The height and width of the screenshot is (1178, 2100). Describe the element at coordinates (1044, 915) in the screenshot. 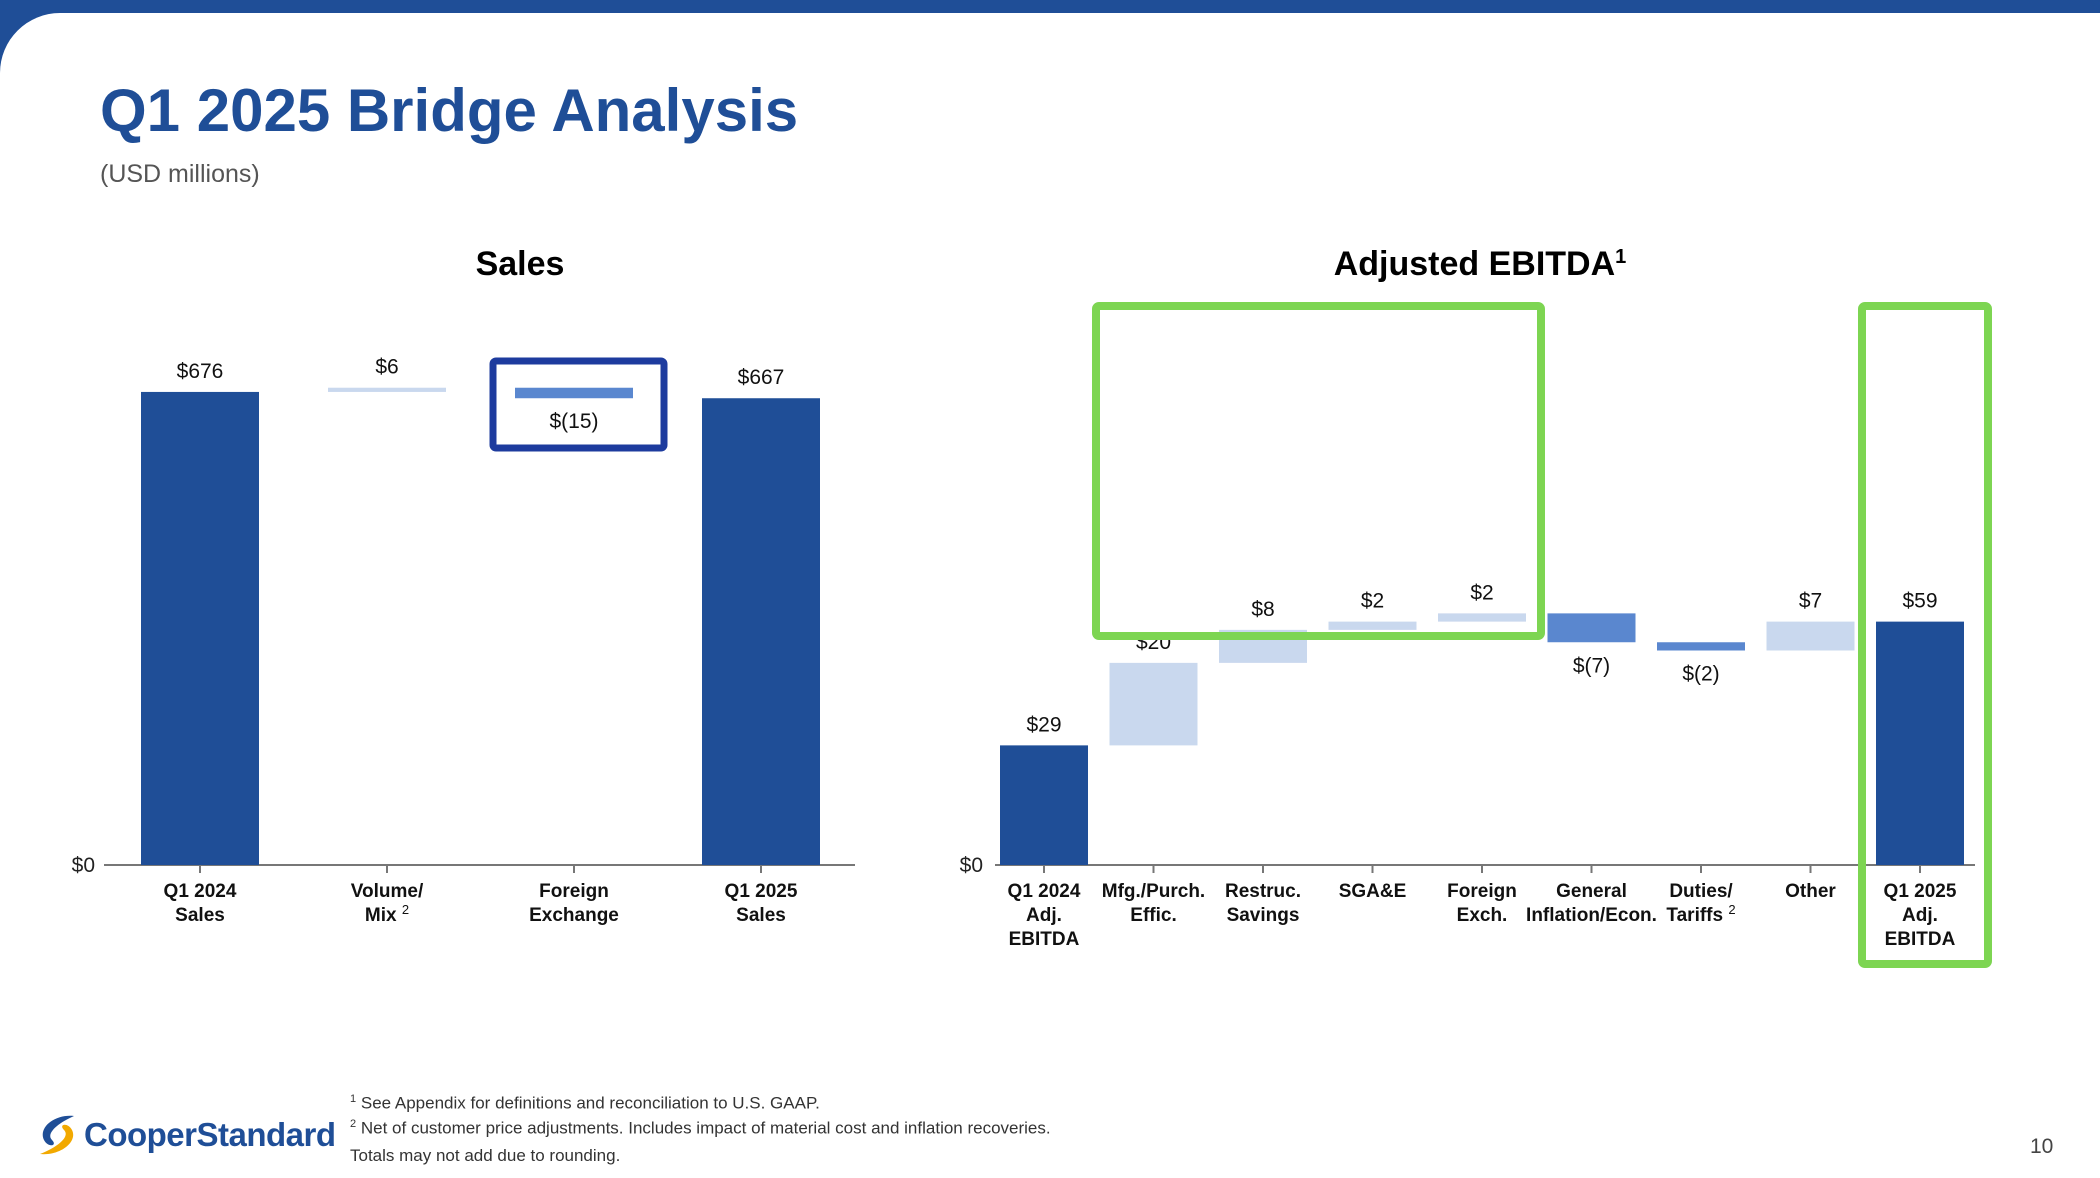

I see `ebitda-category-label: Q1 2024 Adj. EBITDA` at that location.